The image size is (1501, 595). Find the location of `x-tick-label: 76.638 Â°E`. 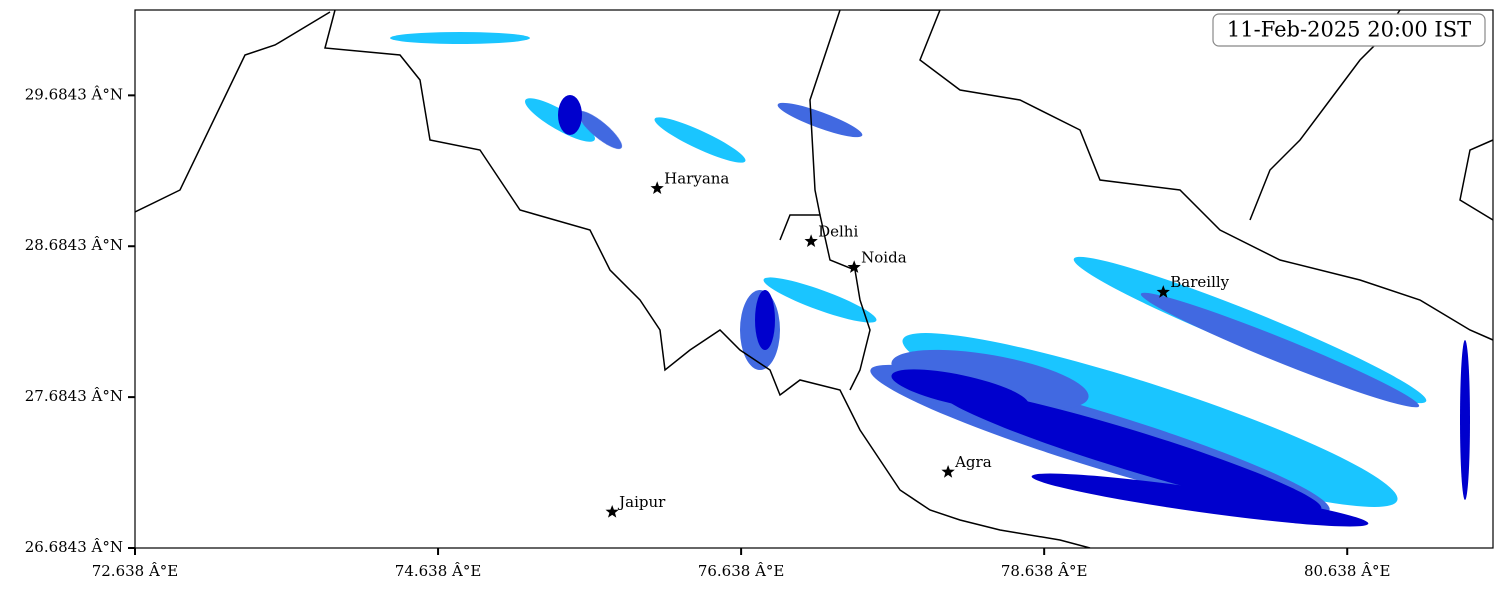

x-tick-label: 76.638 Â°E is located at coordinates (741, 571).